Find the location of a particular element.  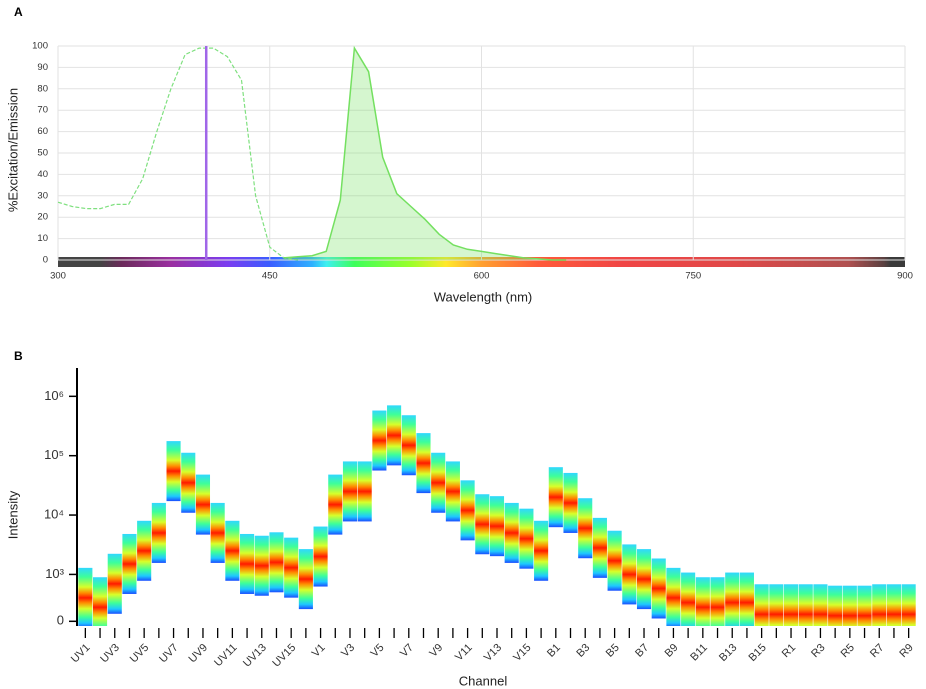

x-tick-label: B11 is located at coordinates (699, 653).